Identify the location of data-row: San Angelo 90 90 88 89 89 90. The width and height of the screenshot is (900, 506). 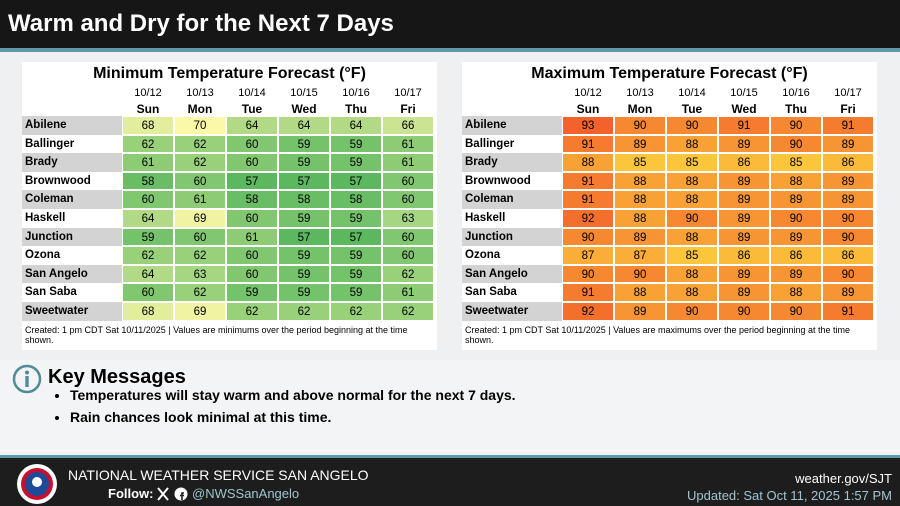
(669, 274).